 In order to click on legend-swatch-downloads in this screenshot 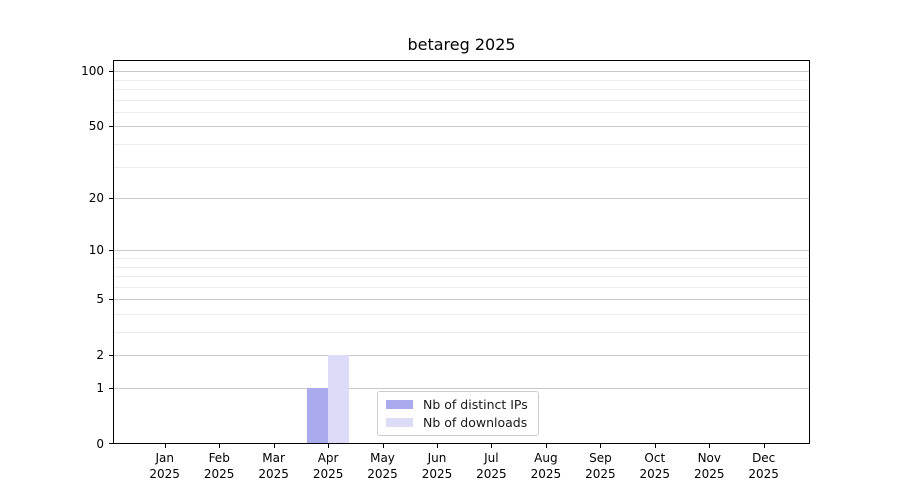, I will do `click(399, 422)`.